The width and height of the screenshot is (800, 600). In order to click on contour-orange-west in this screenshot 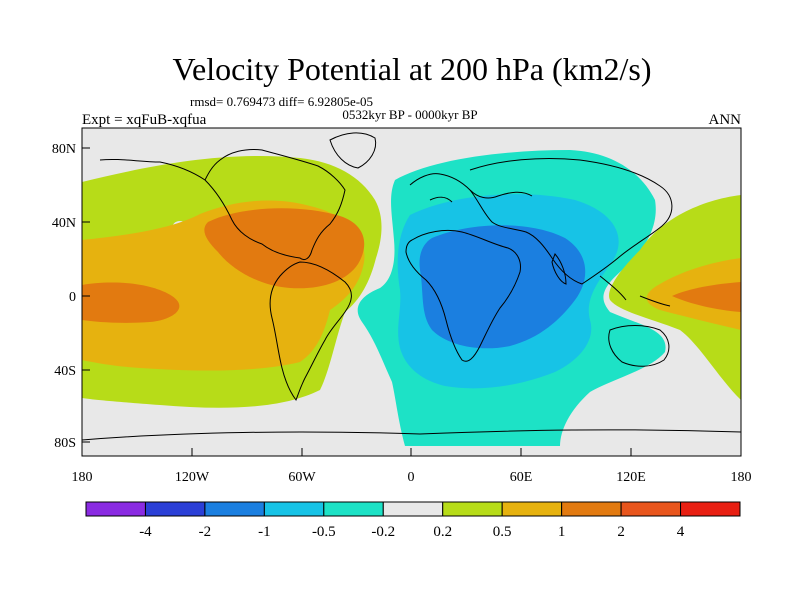, I will do `click(131, 302)`.